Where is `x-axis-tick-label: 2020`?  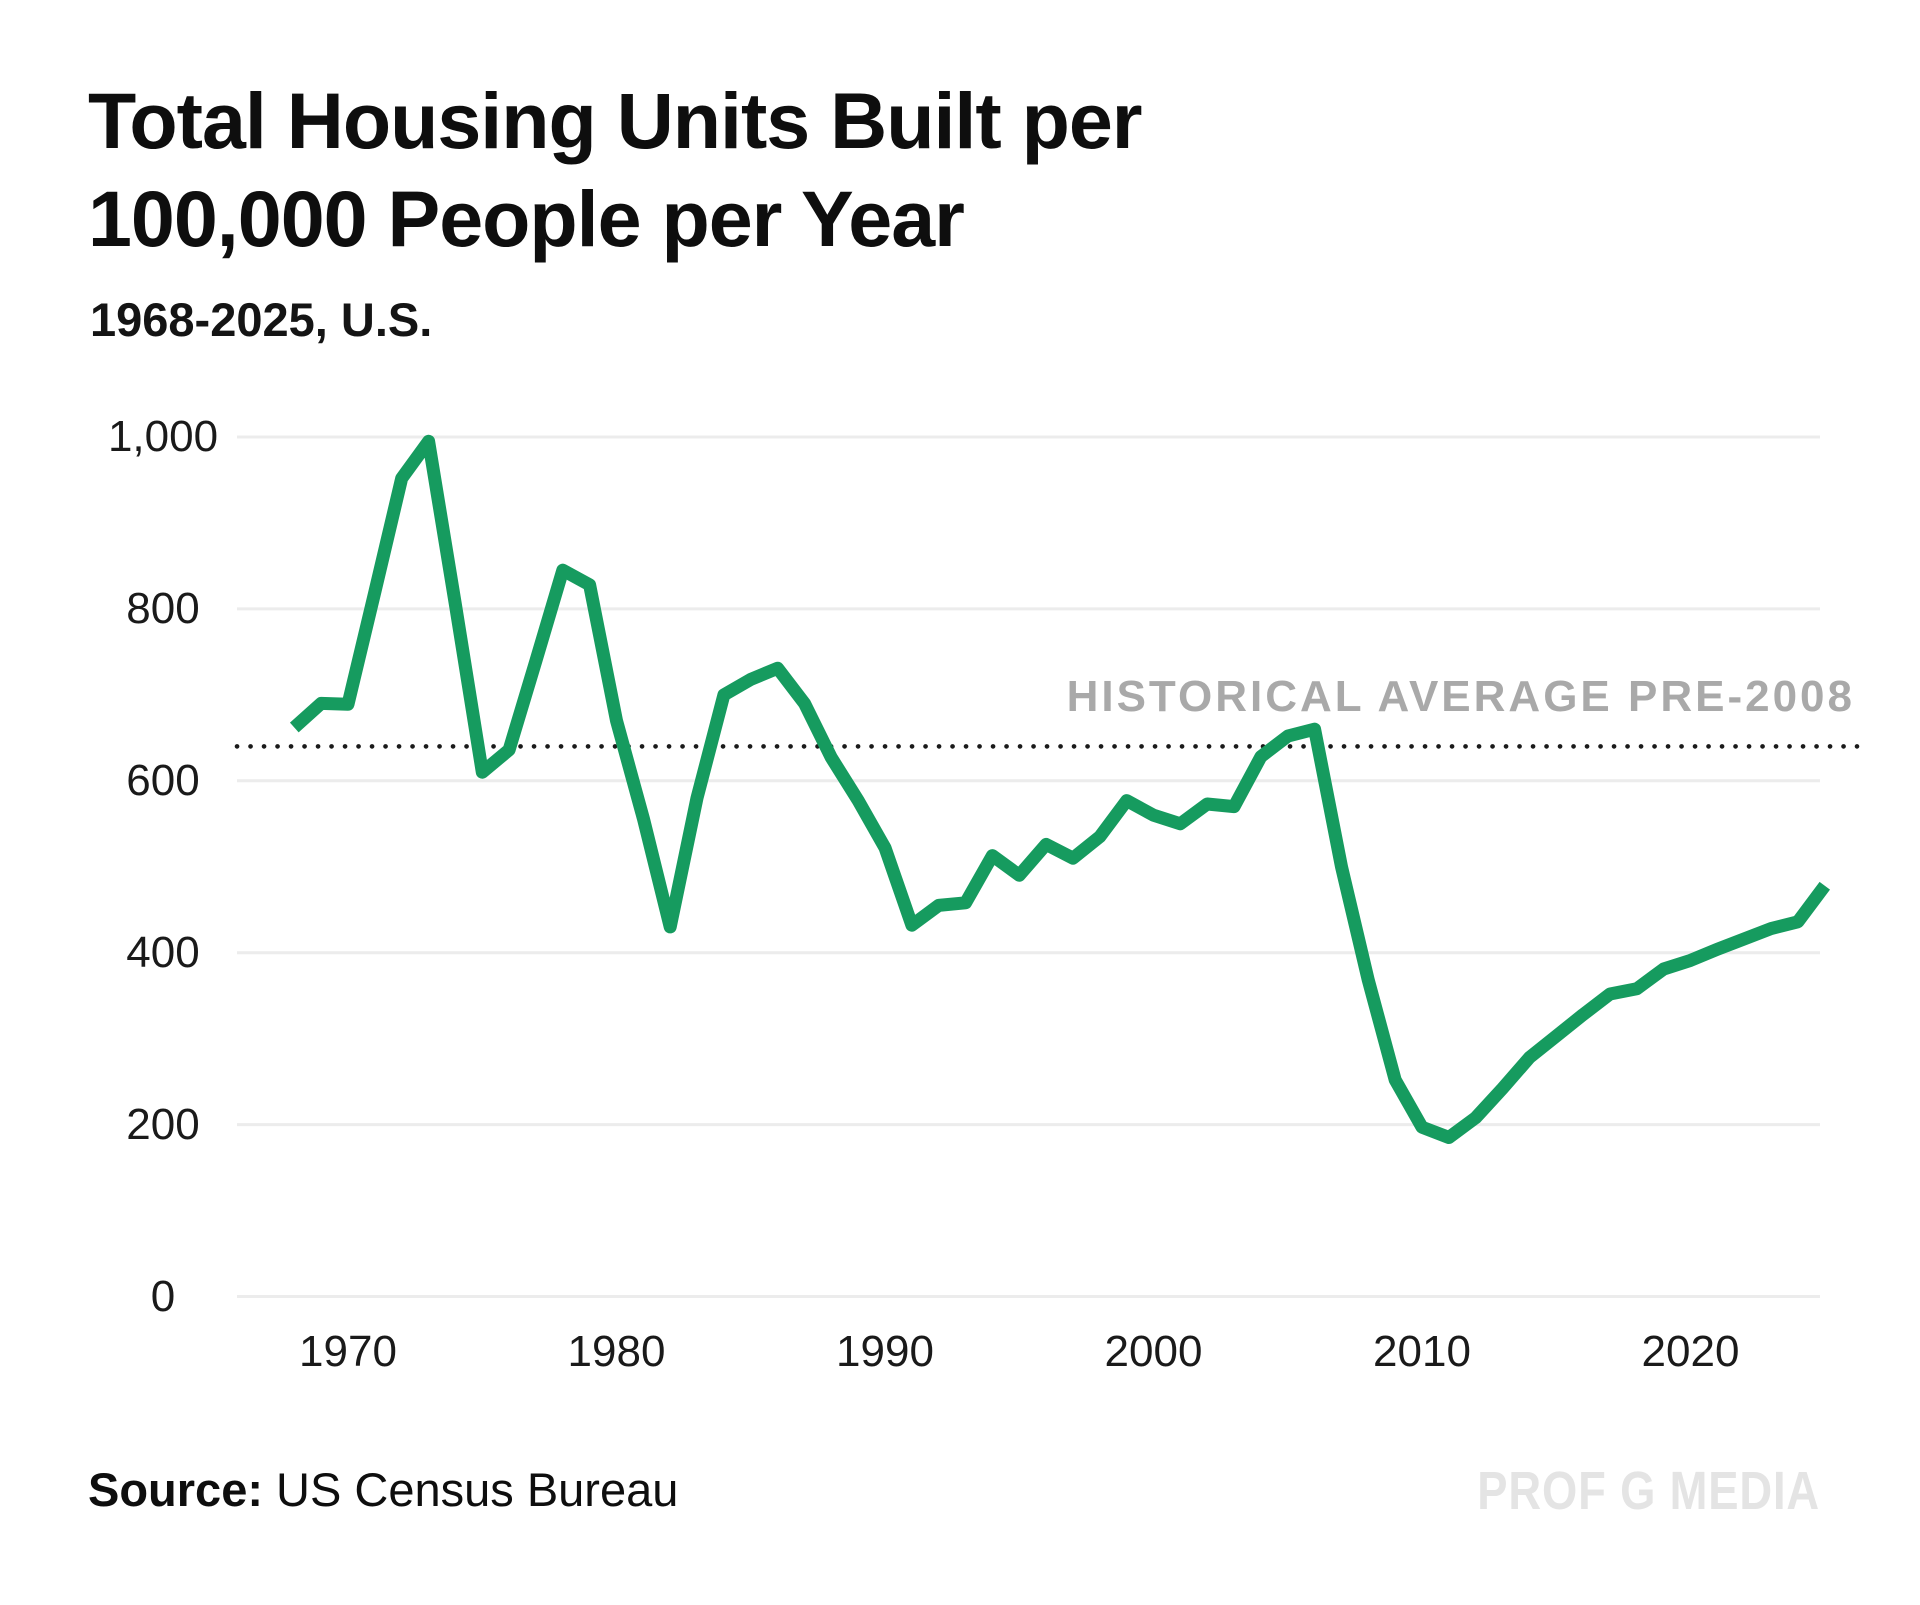 x-axis-tick-label: 2020 is located at coordinates (1690, 1351).